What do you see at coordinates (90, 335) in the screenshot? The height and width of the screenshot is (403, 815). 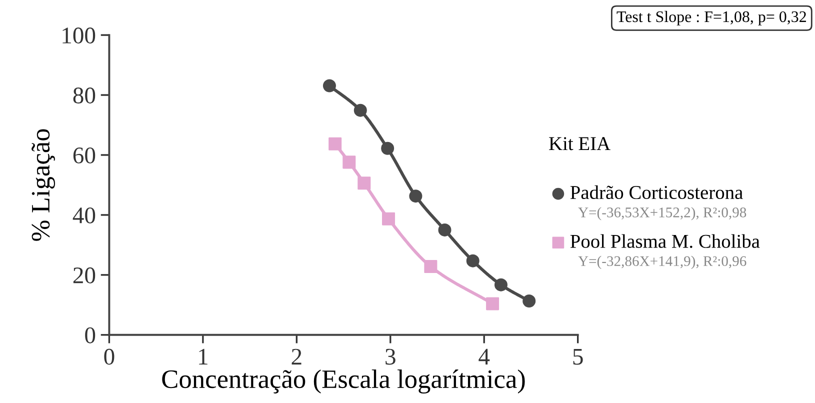 I see `y-tick-label: 0` at bounding box center [90, 335].